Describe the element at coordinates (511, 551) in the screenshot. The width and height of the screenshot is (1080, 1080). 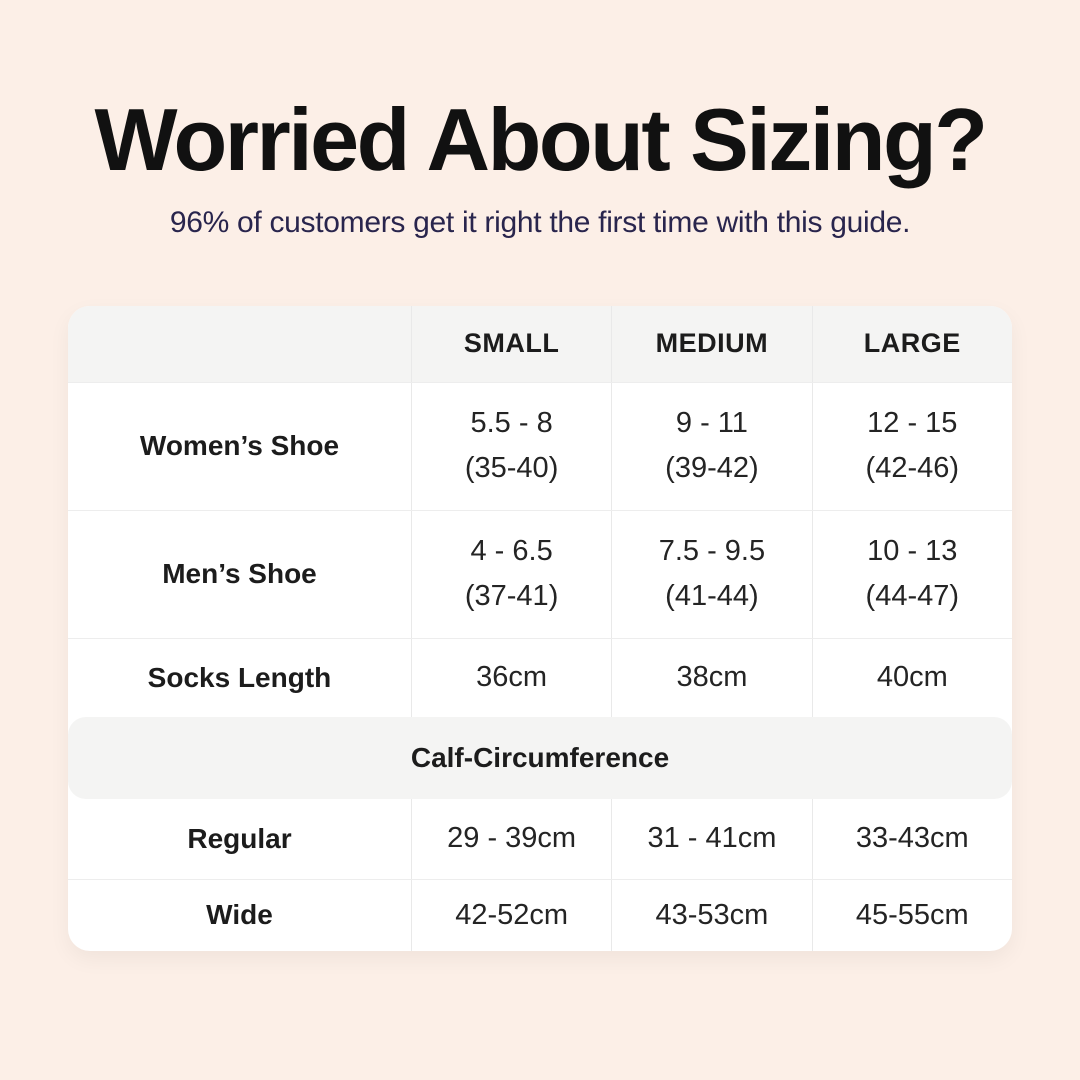
I see `cell-line: 4 - 6.5` at that location.